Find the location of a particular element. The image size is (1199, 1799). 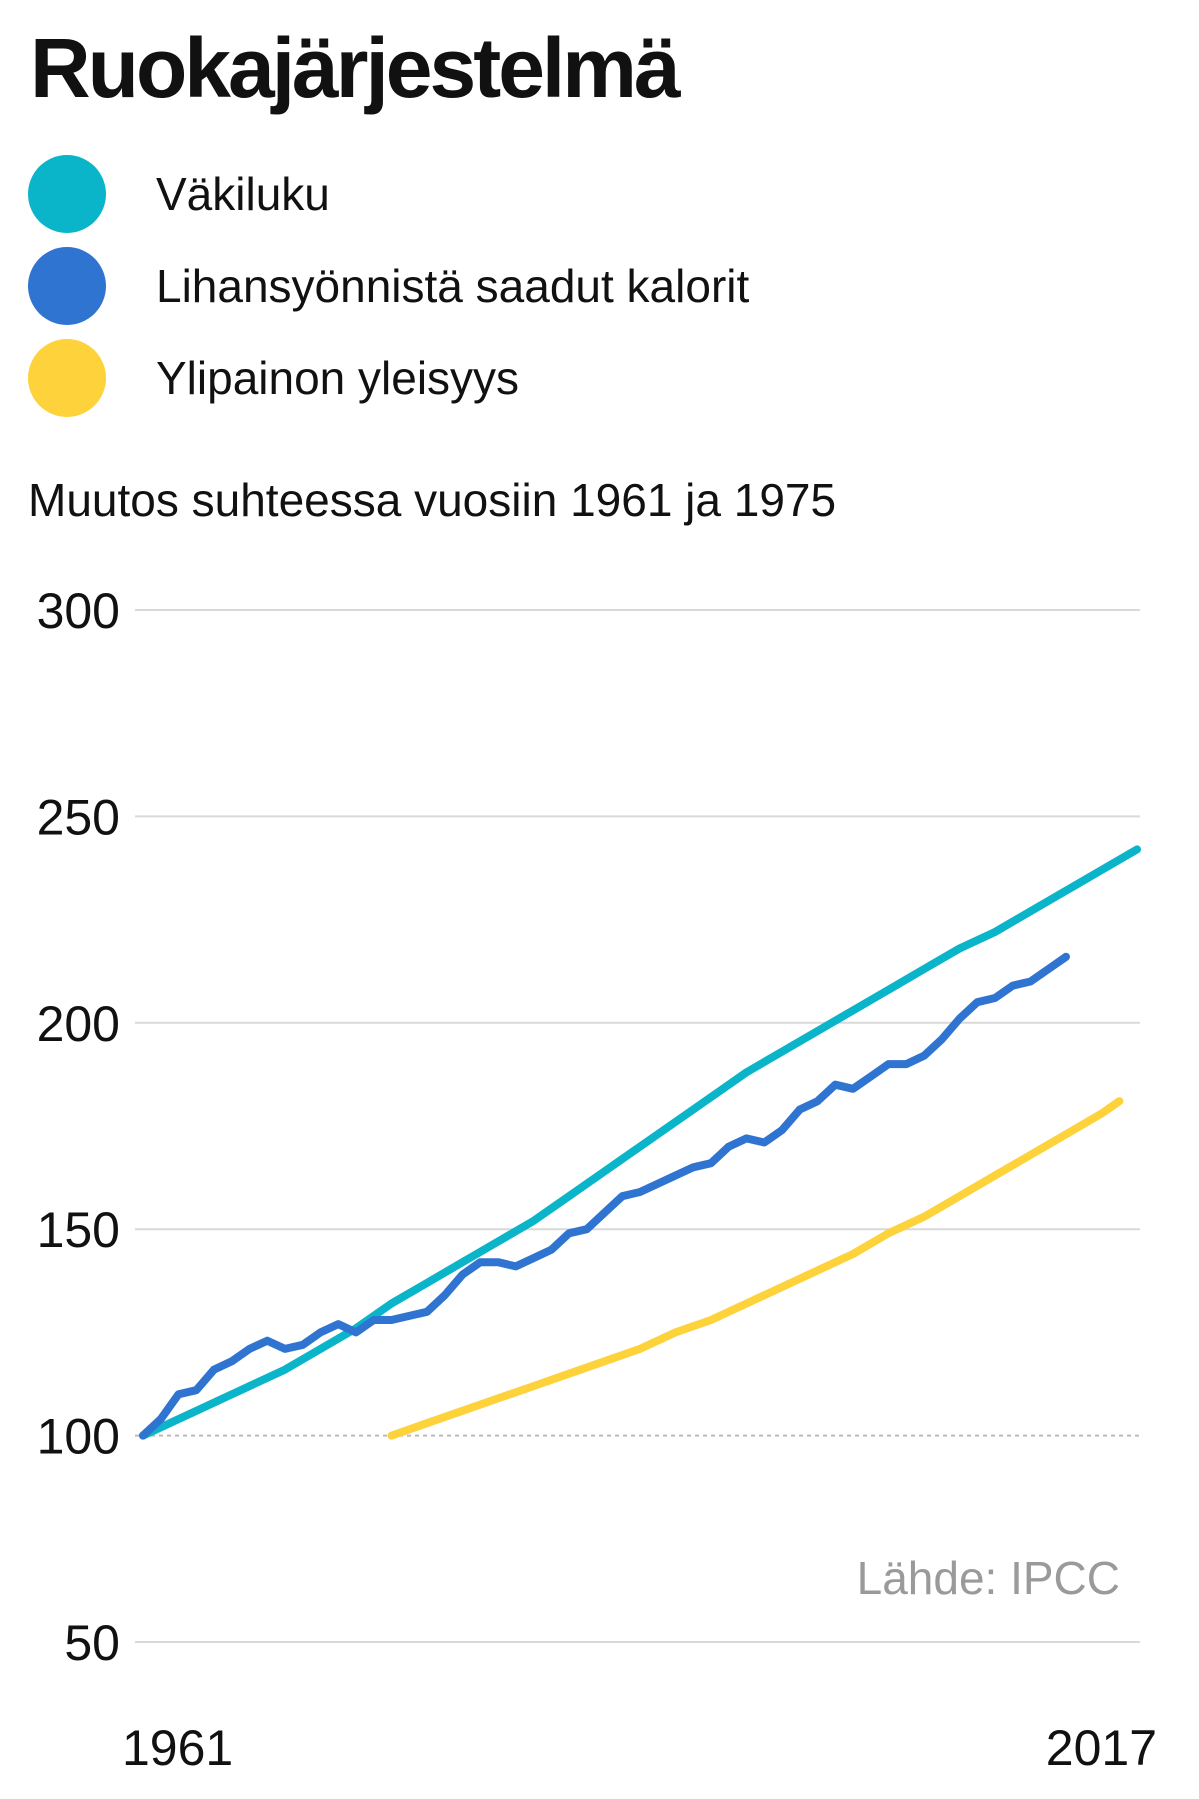

y-tick-label: 50 is located at coordinates (92, 1643).